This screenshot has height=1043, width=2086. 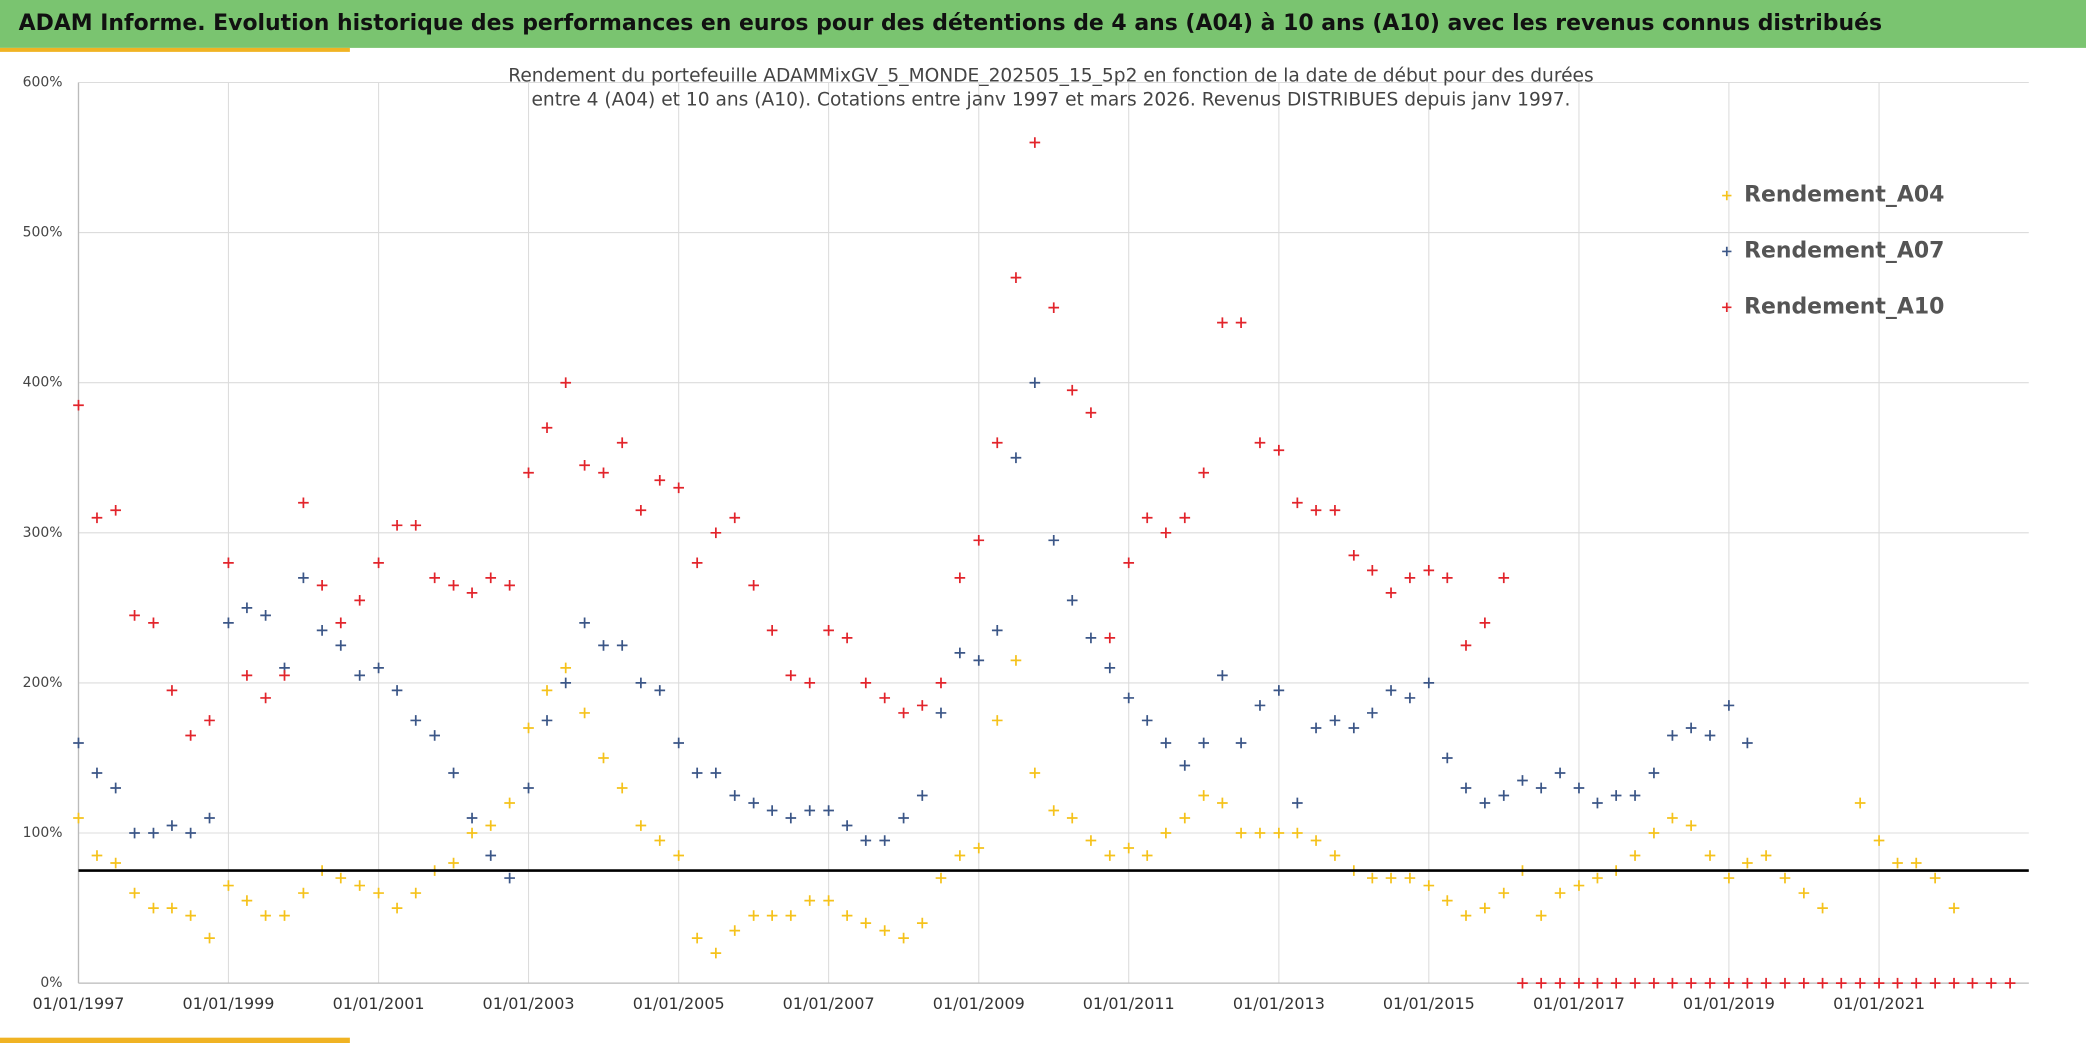 What do you see at coordinates (529, 1003) in the screenshot?
I see `x-tick-label: 01/01/2003` at bounding box center [529, 1003].